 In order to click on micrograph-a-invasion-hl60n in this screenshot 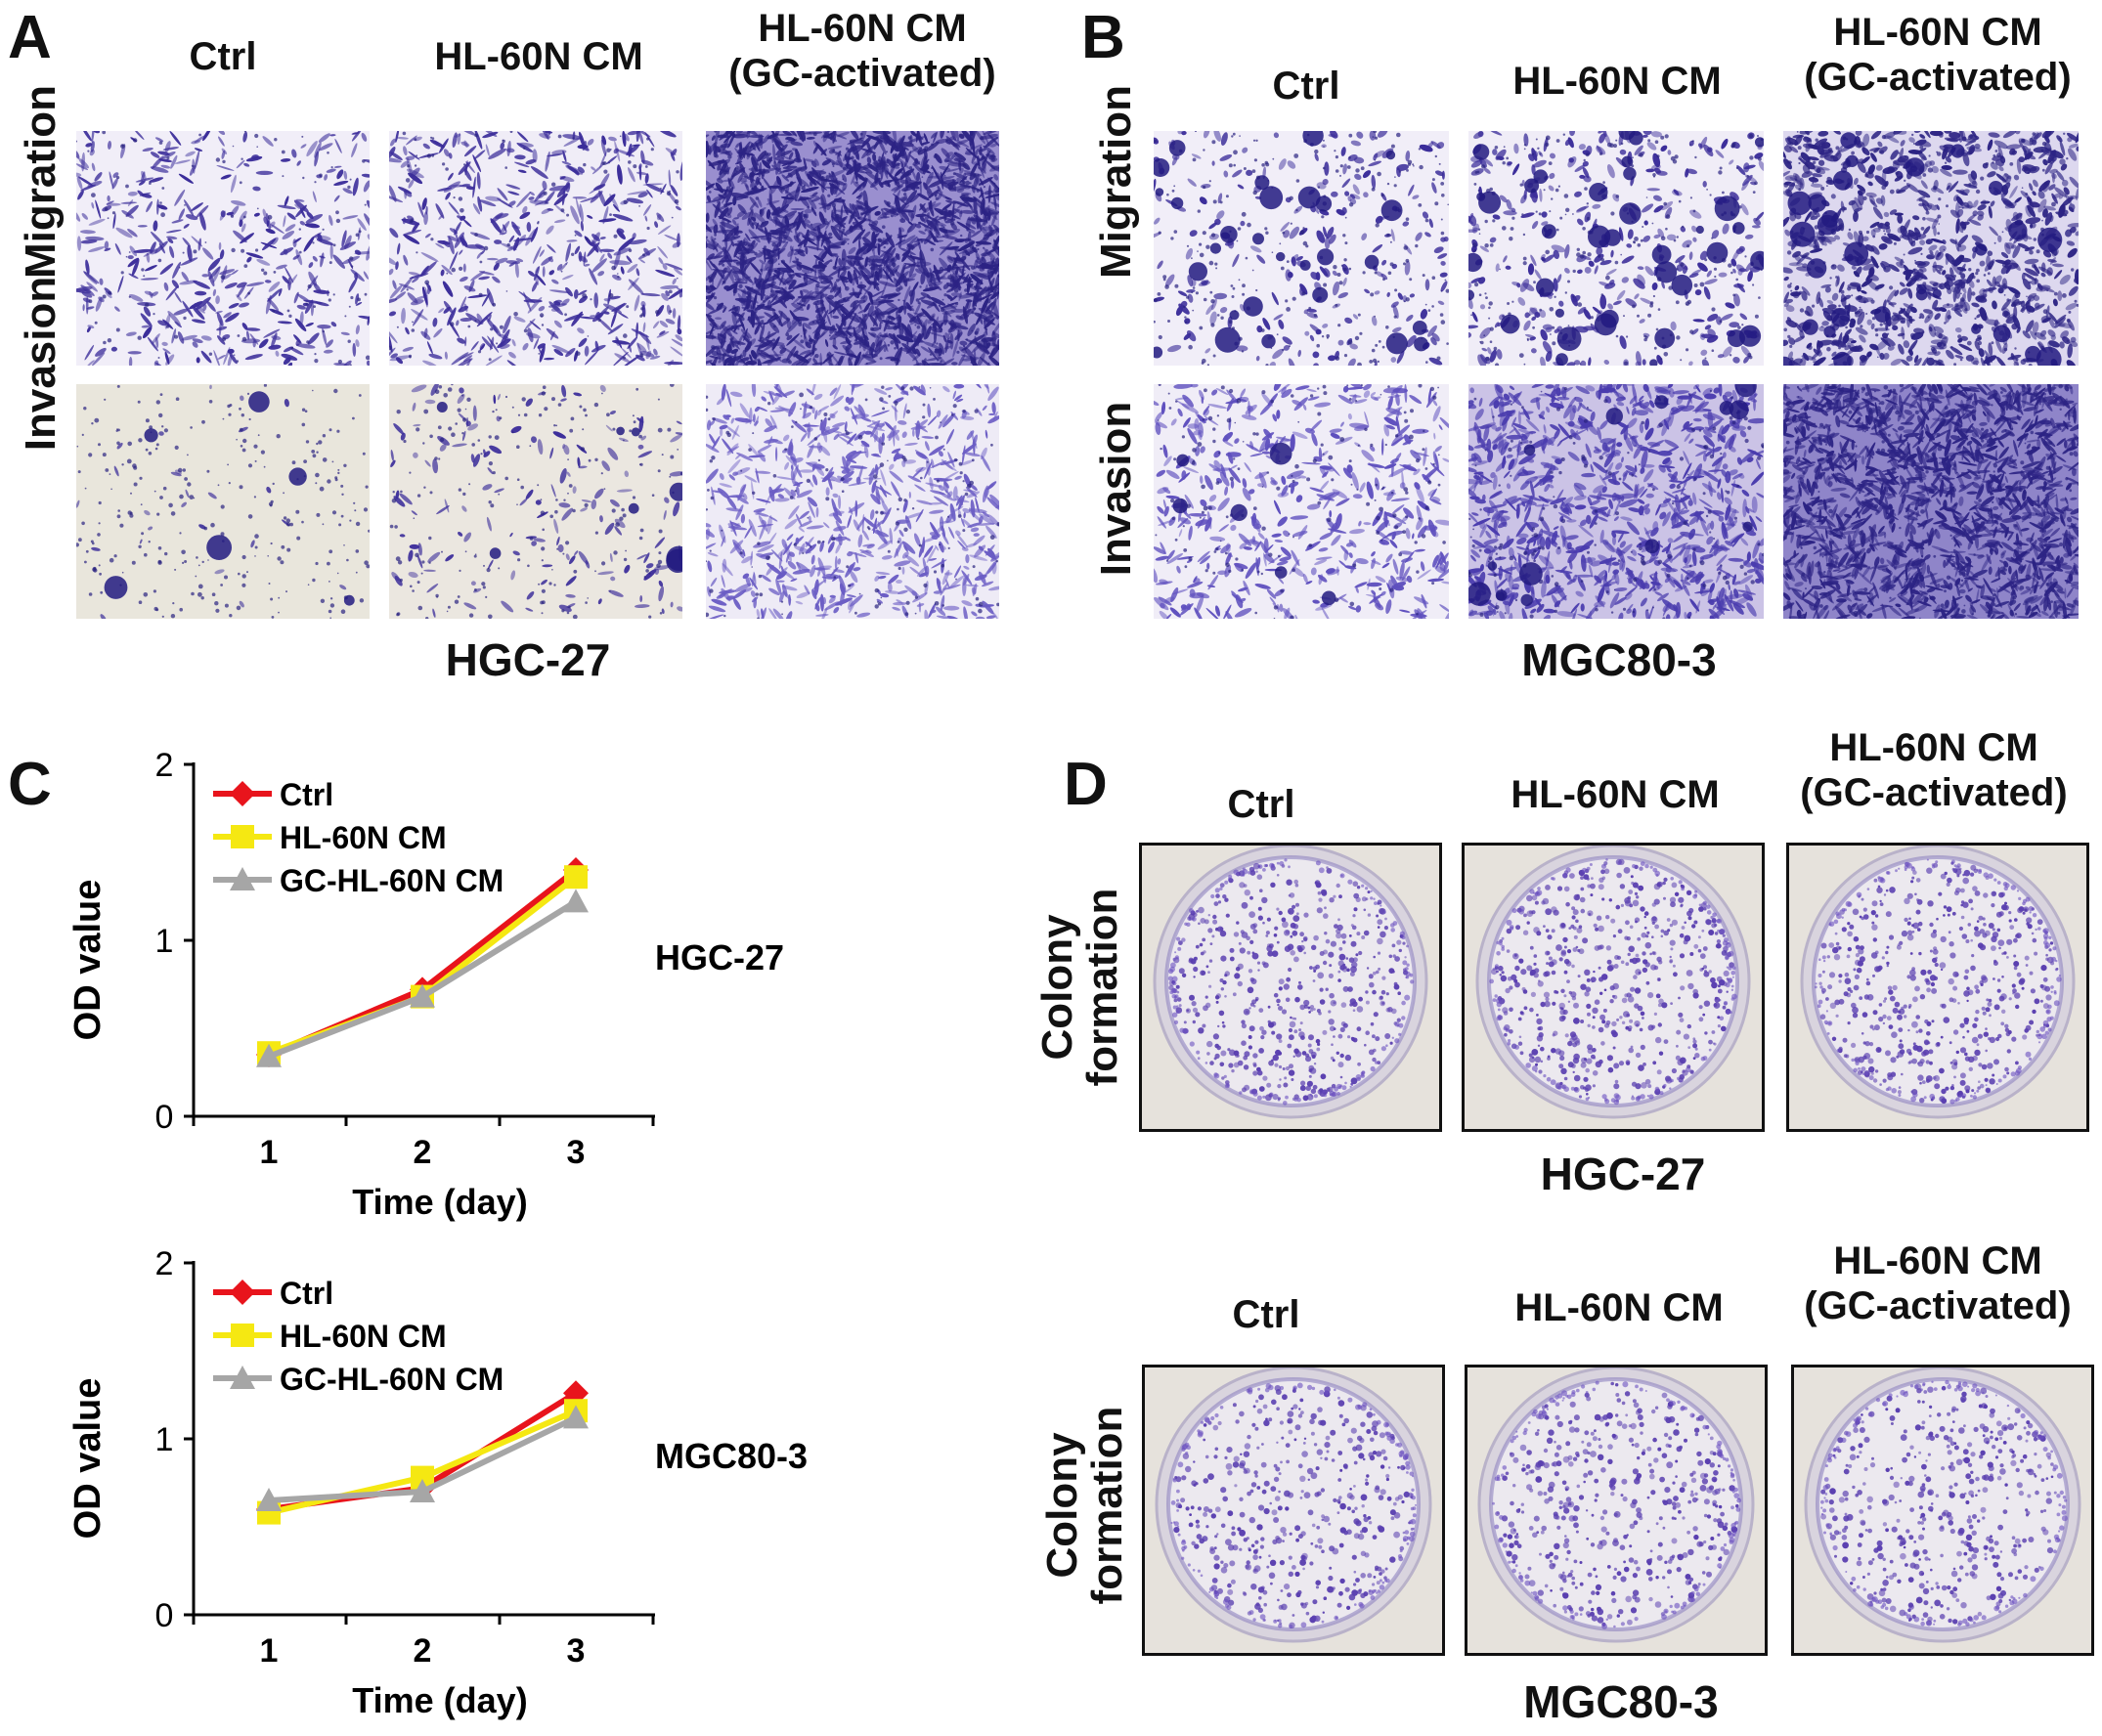, I will do `click(535, 501)`.